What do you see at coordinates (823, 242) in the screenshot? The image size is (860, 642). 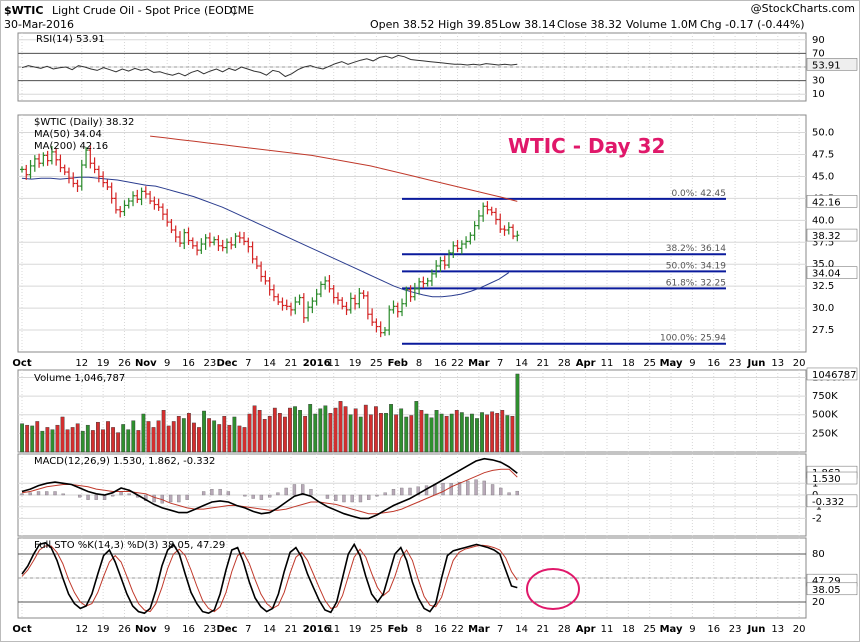 I see `price-tick-label: 37.5` at bounding box center [823, 242].